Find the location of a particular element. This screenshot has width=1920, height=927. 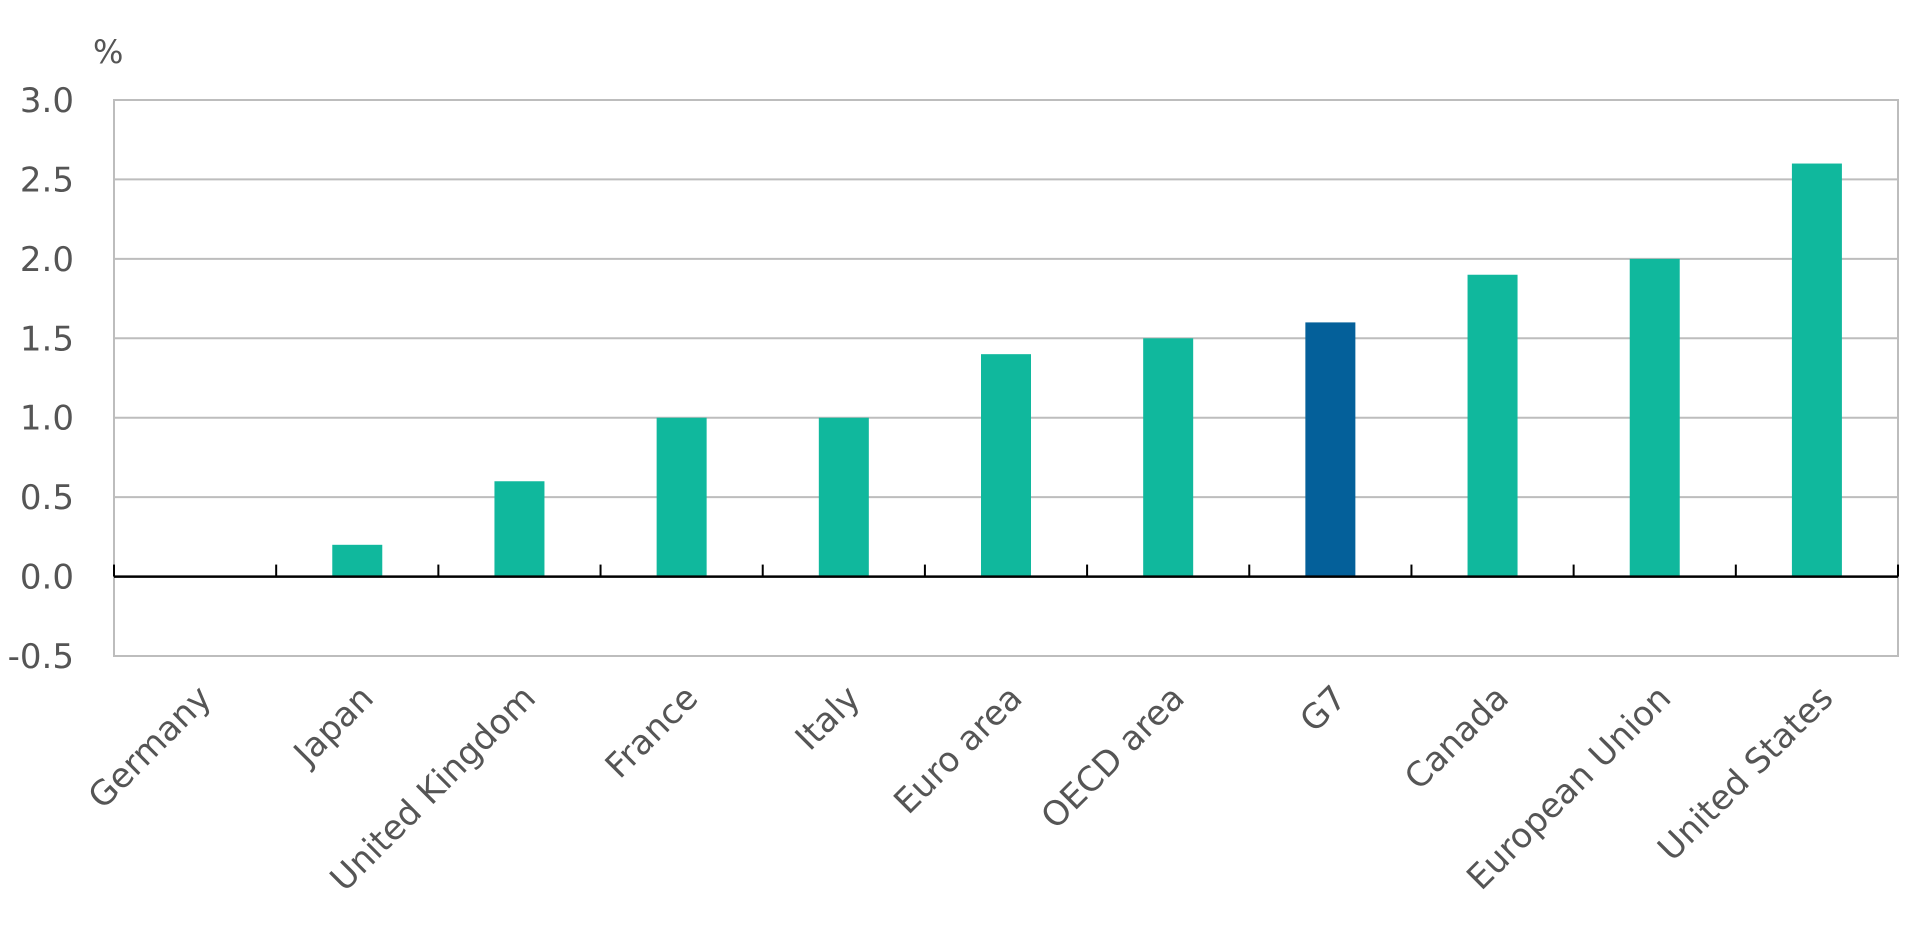

x-category-label: Euro area is located at coordinates (958, 750).